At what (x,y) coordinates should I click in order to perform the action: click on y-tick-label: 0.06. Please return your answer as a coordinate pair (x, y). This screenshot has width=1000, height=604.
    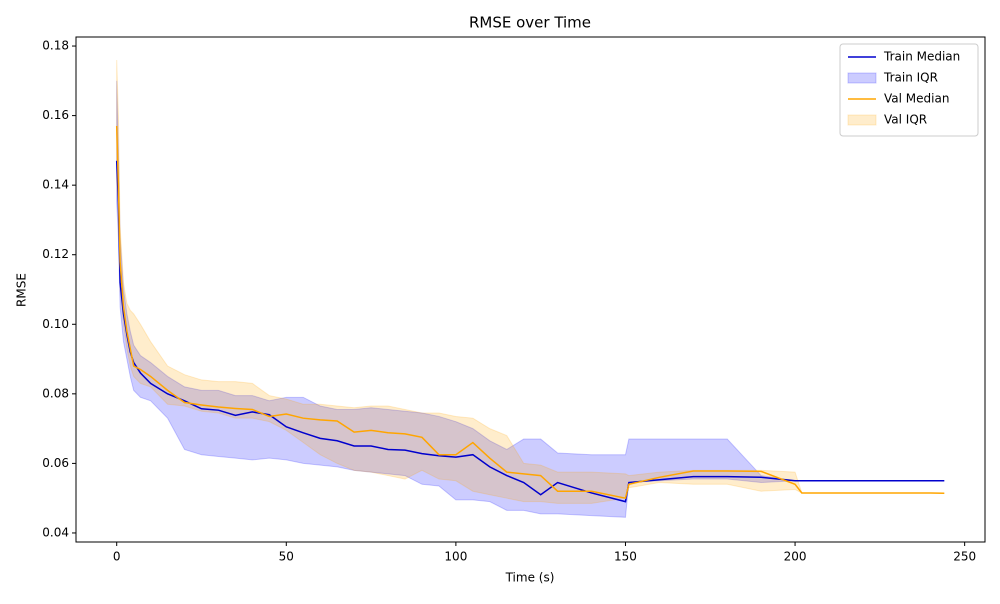
    Looking at the image, I should click on (55, 463).